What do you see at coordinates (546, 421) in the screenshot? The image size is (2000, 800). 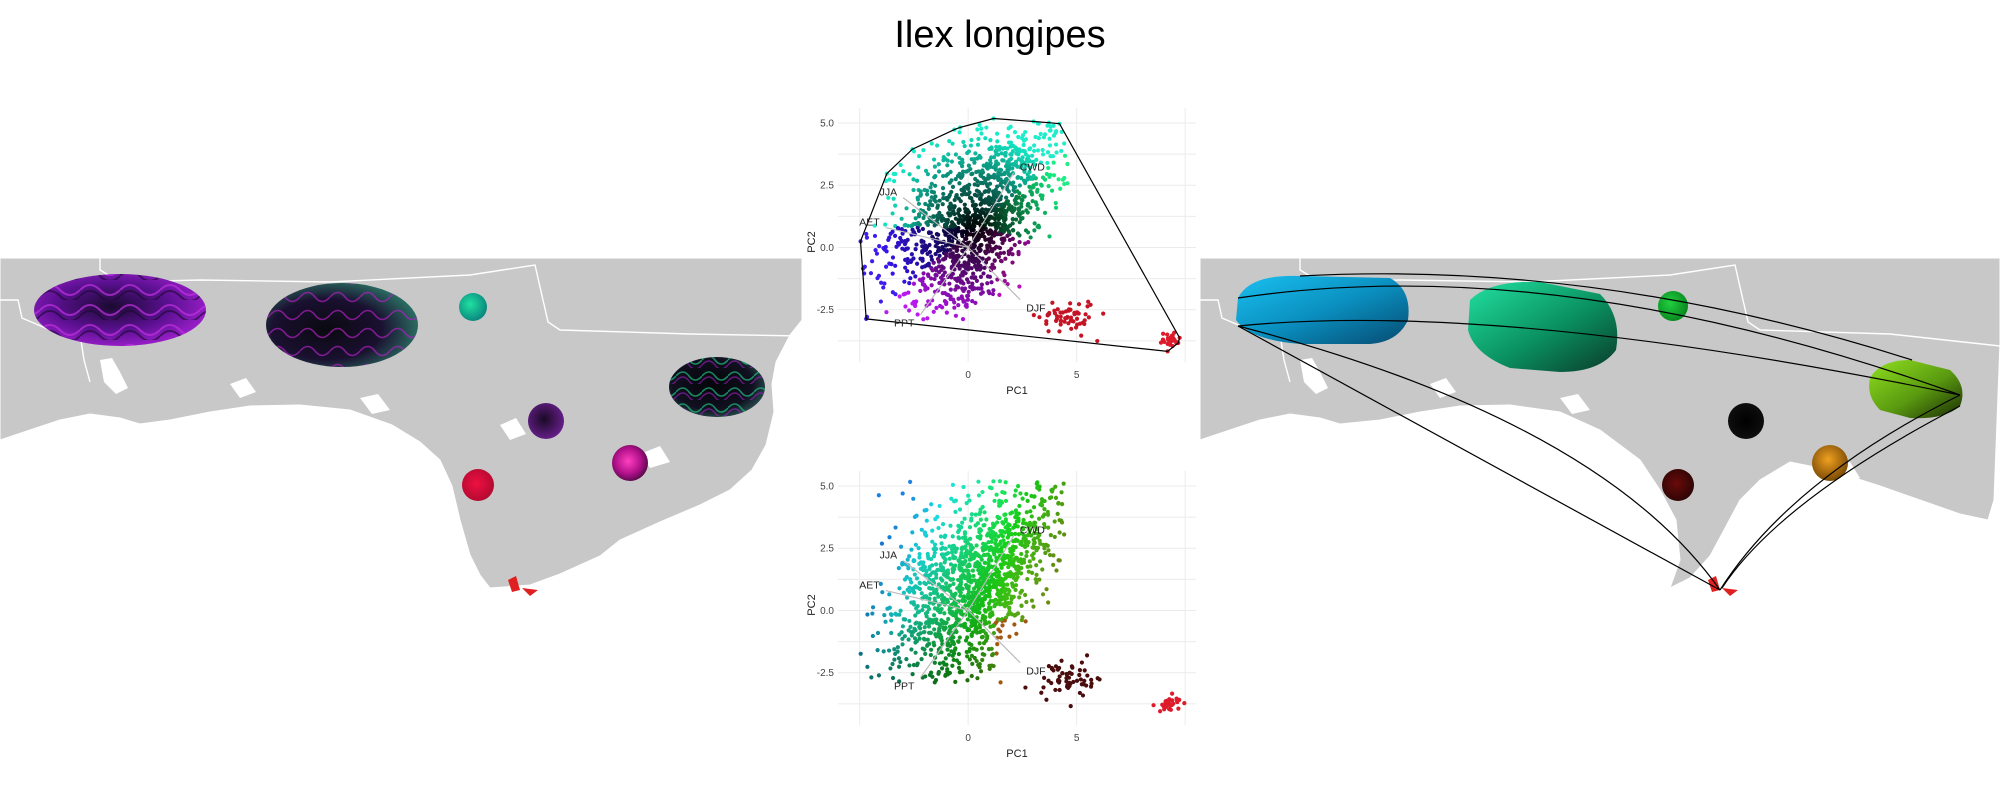 I see `left-map-range-patch` at bounding box center [546, 421].